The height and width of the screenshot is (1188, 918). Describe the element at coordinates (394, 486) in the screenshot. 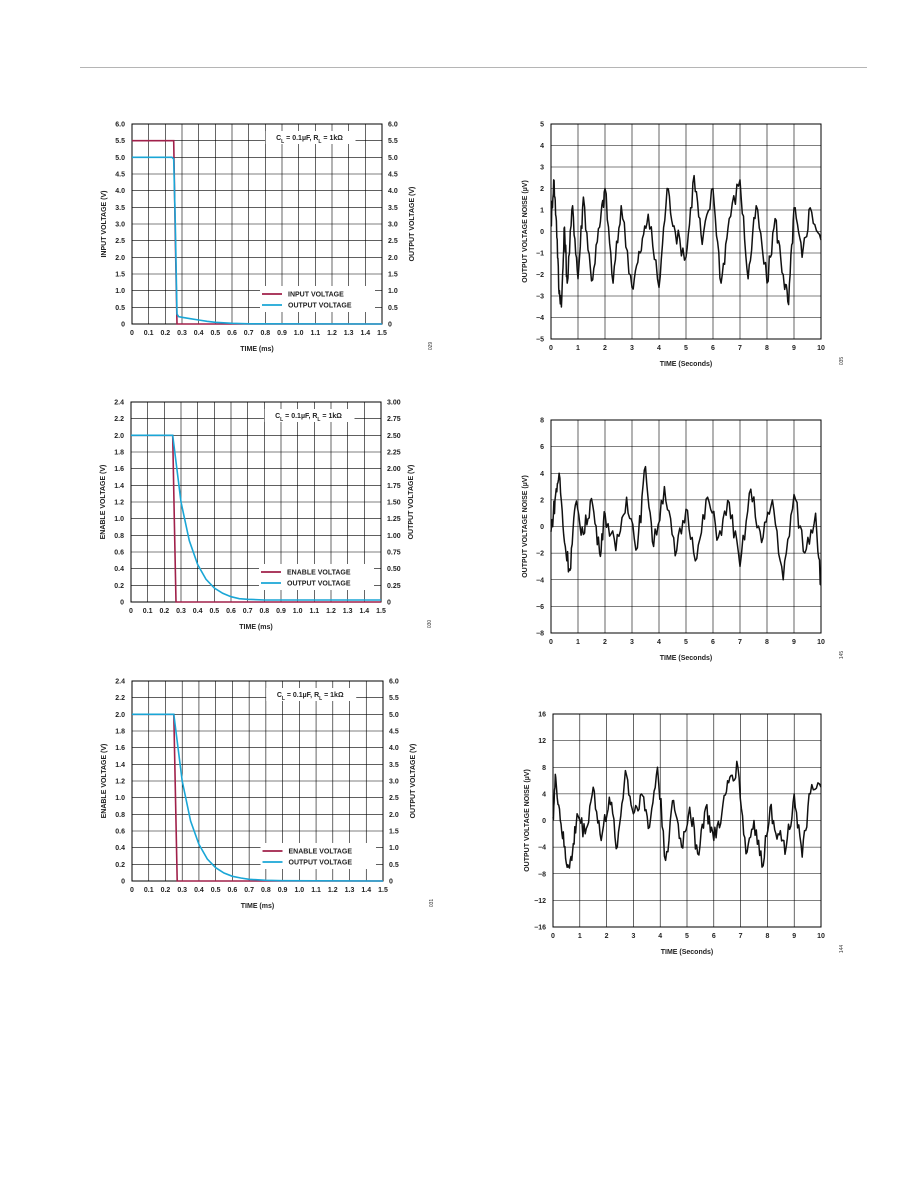

I see `y2-tick-label: 1.75` at that location.